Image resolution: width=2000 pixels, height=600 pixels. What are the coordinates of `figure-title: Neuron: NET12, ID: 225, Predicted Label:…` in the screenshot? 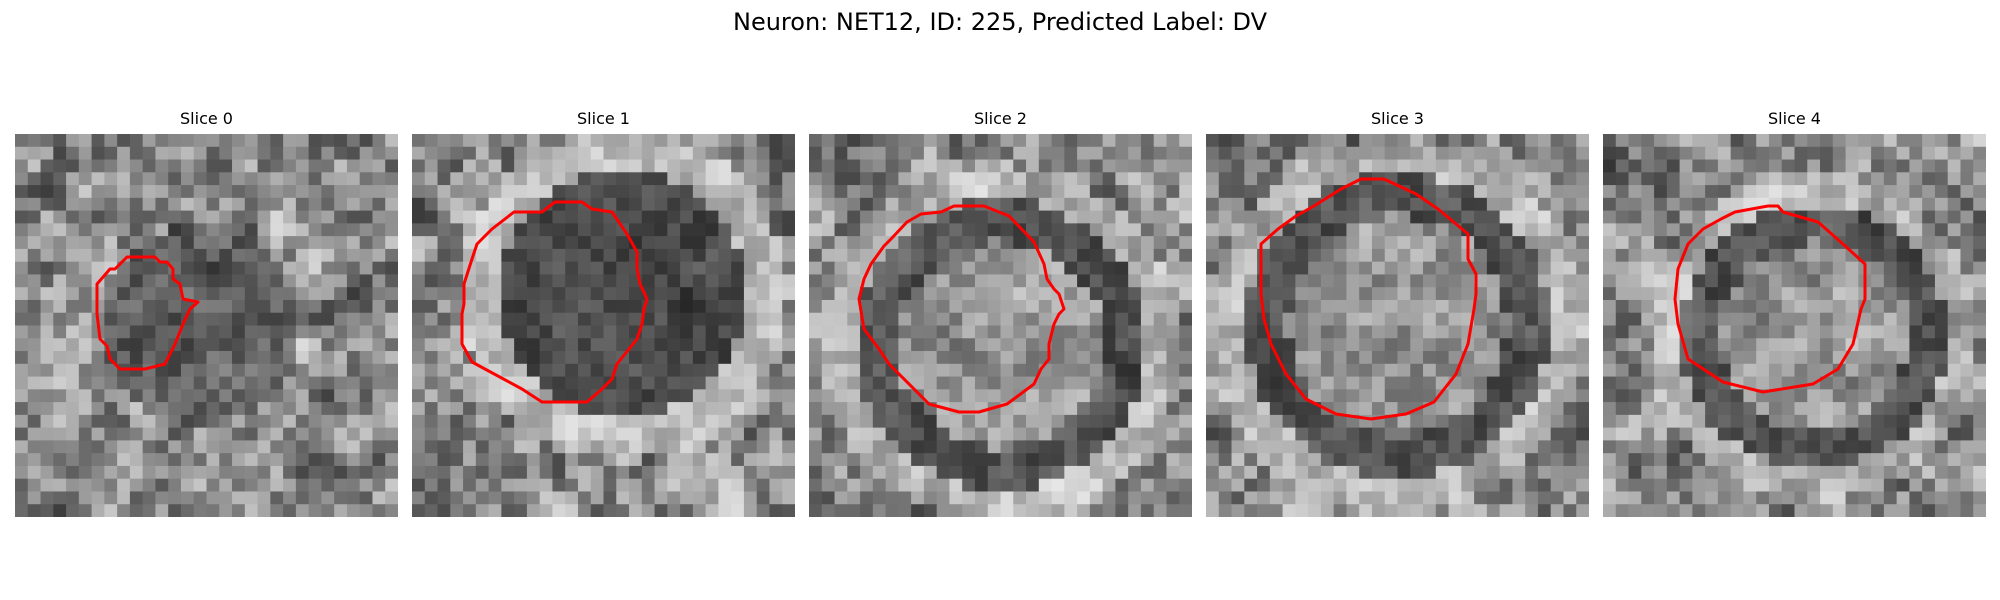 It's located at (1000, 22).